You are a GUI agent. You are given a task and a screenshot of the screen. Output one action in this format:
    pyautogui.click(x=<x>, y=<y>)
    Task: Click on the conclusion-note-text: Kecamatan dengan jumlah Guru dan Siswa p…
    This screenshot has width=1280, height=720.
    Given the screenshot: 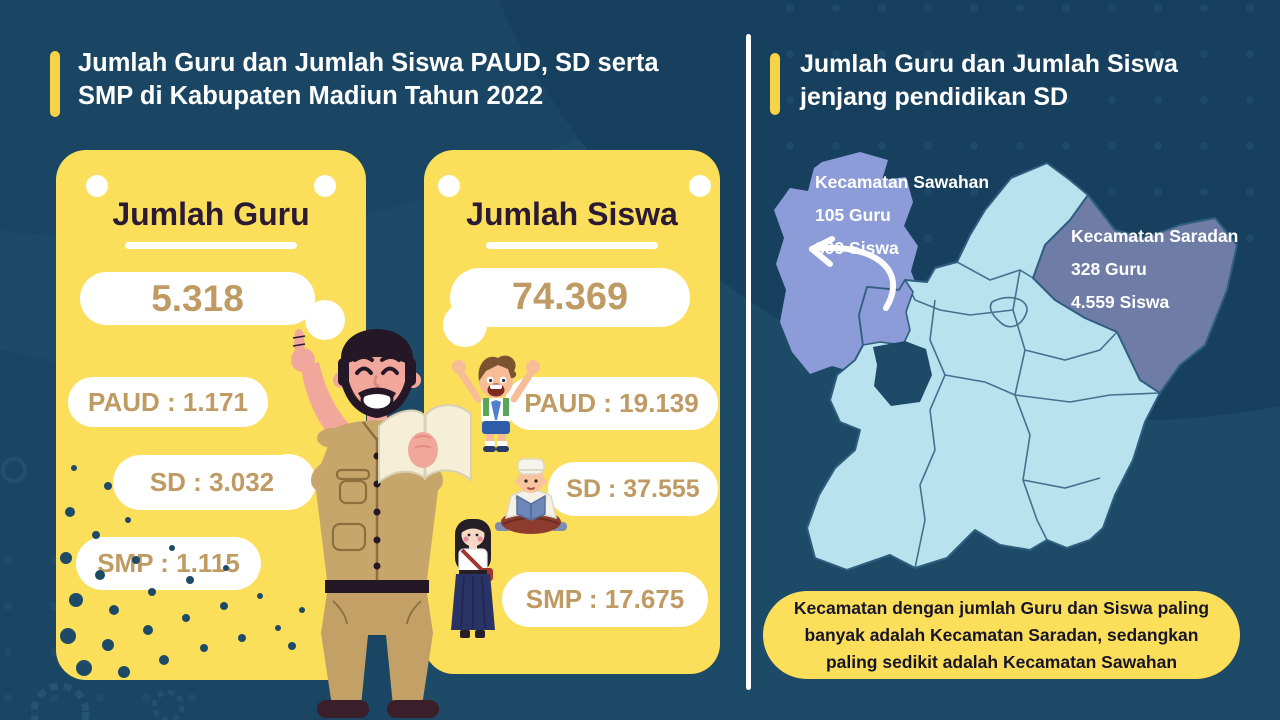 What is the action you would take?
    pyautogui.click(x=1001, y=634)
    